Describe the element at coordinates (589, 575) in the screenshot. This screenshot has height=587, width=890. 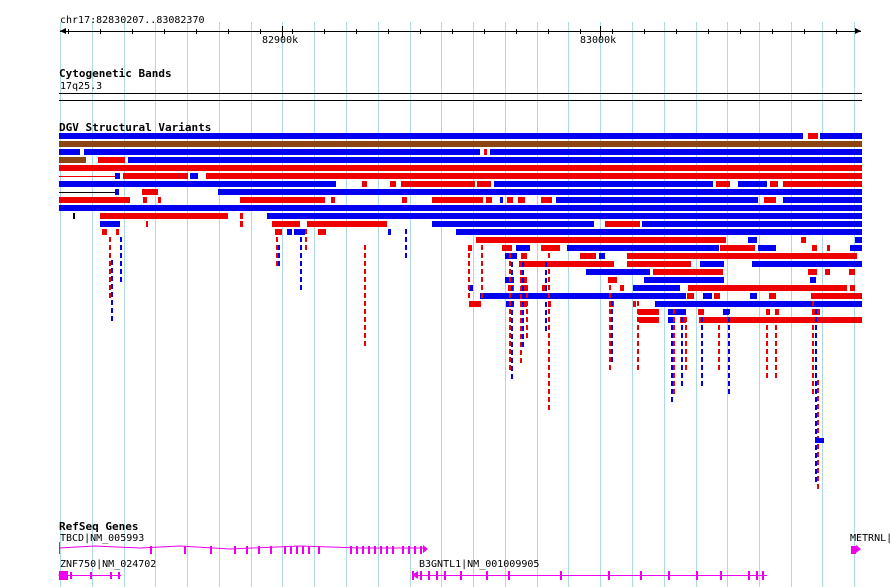
I see `gene-intron-b3gntl1` at that location.